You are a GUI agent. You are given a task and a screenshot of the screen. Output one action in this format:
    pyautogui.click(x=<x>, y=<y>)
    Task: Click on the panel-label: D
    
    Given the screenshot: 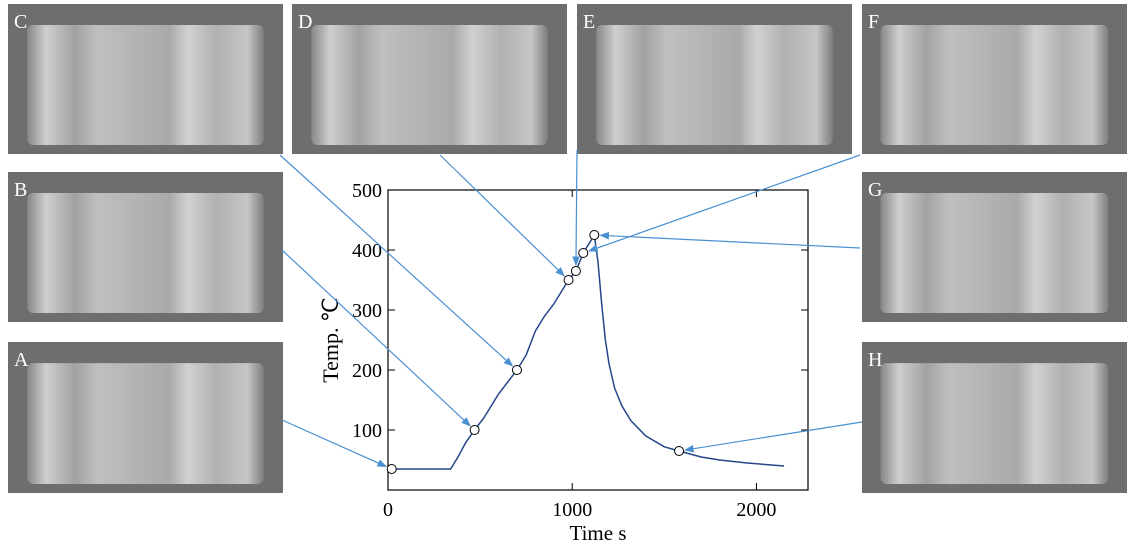 What is the action you would take?
    pyautogui.click(x=305, y=22)
    